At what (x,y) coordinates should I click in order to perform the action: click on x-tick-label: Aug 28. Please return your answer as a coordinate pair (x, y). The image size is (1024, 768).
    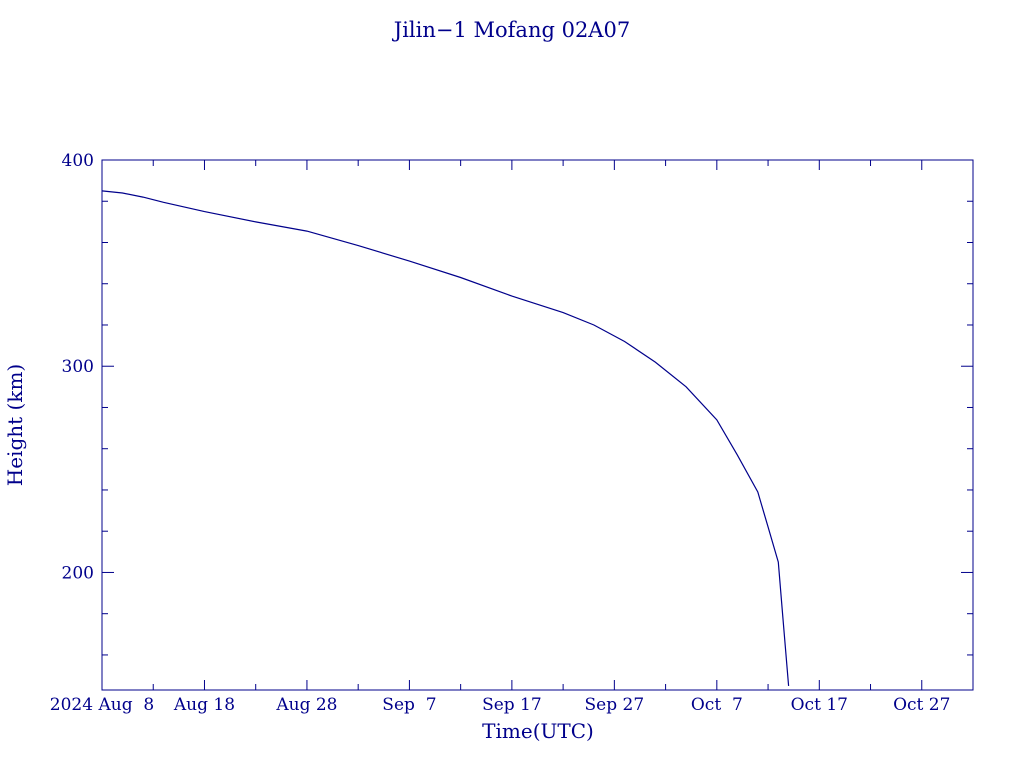
    Looking at the image, I should click on (306, 705).